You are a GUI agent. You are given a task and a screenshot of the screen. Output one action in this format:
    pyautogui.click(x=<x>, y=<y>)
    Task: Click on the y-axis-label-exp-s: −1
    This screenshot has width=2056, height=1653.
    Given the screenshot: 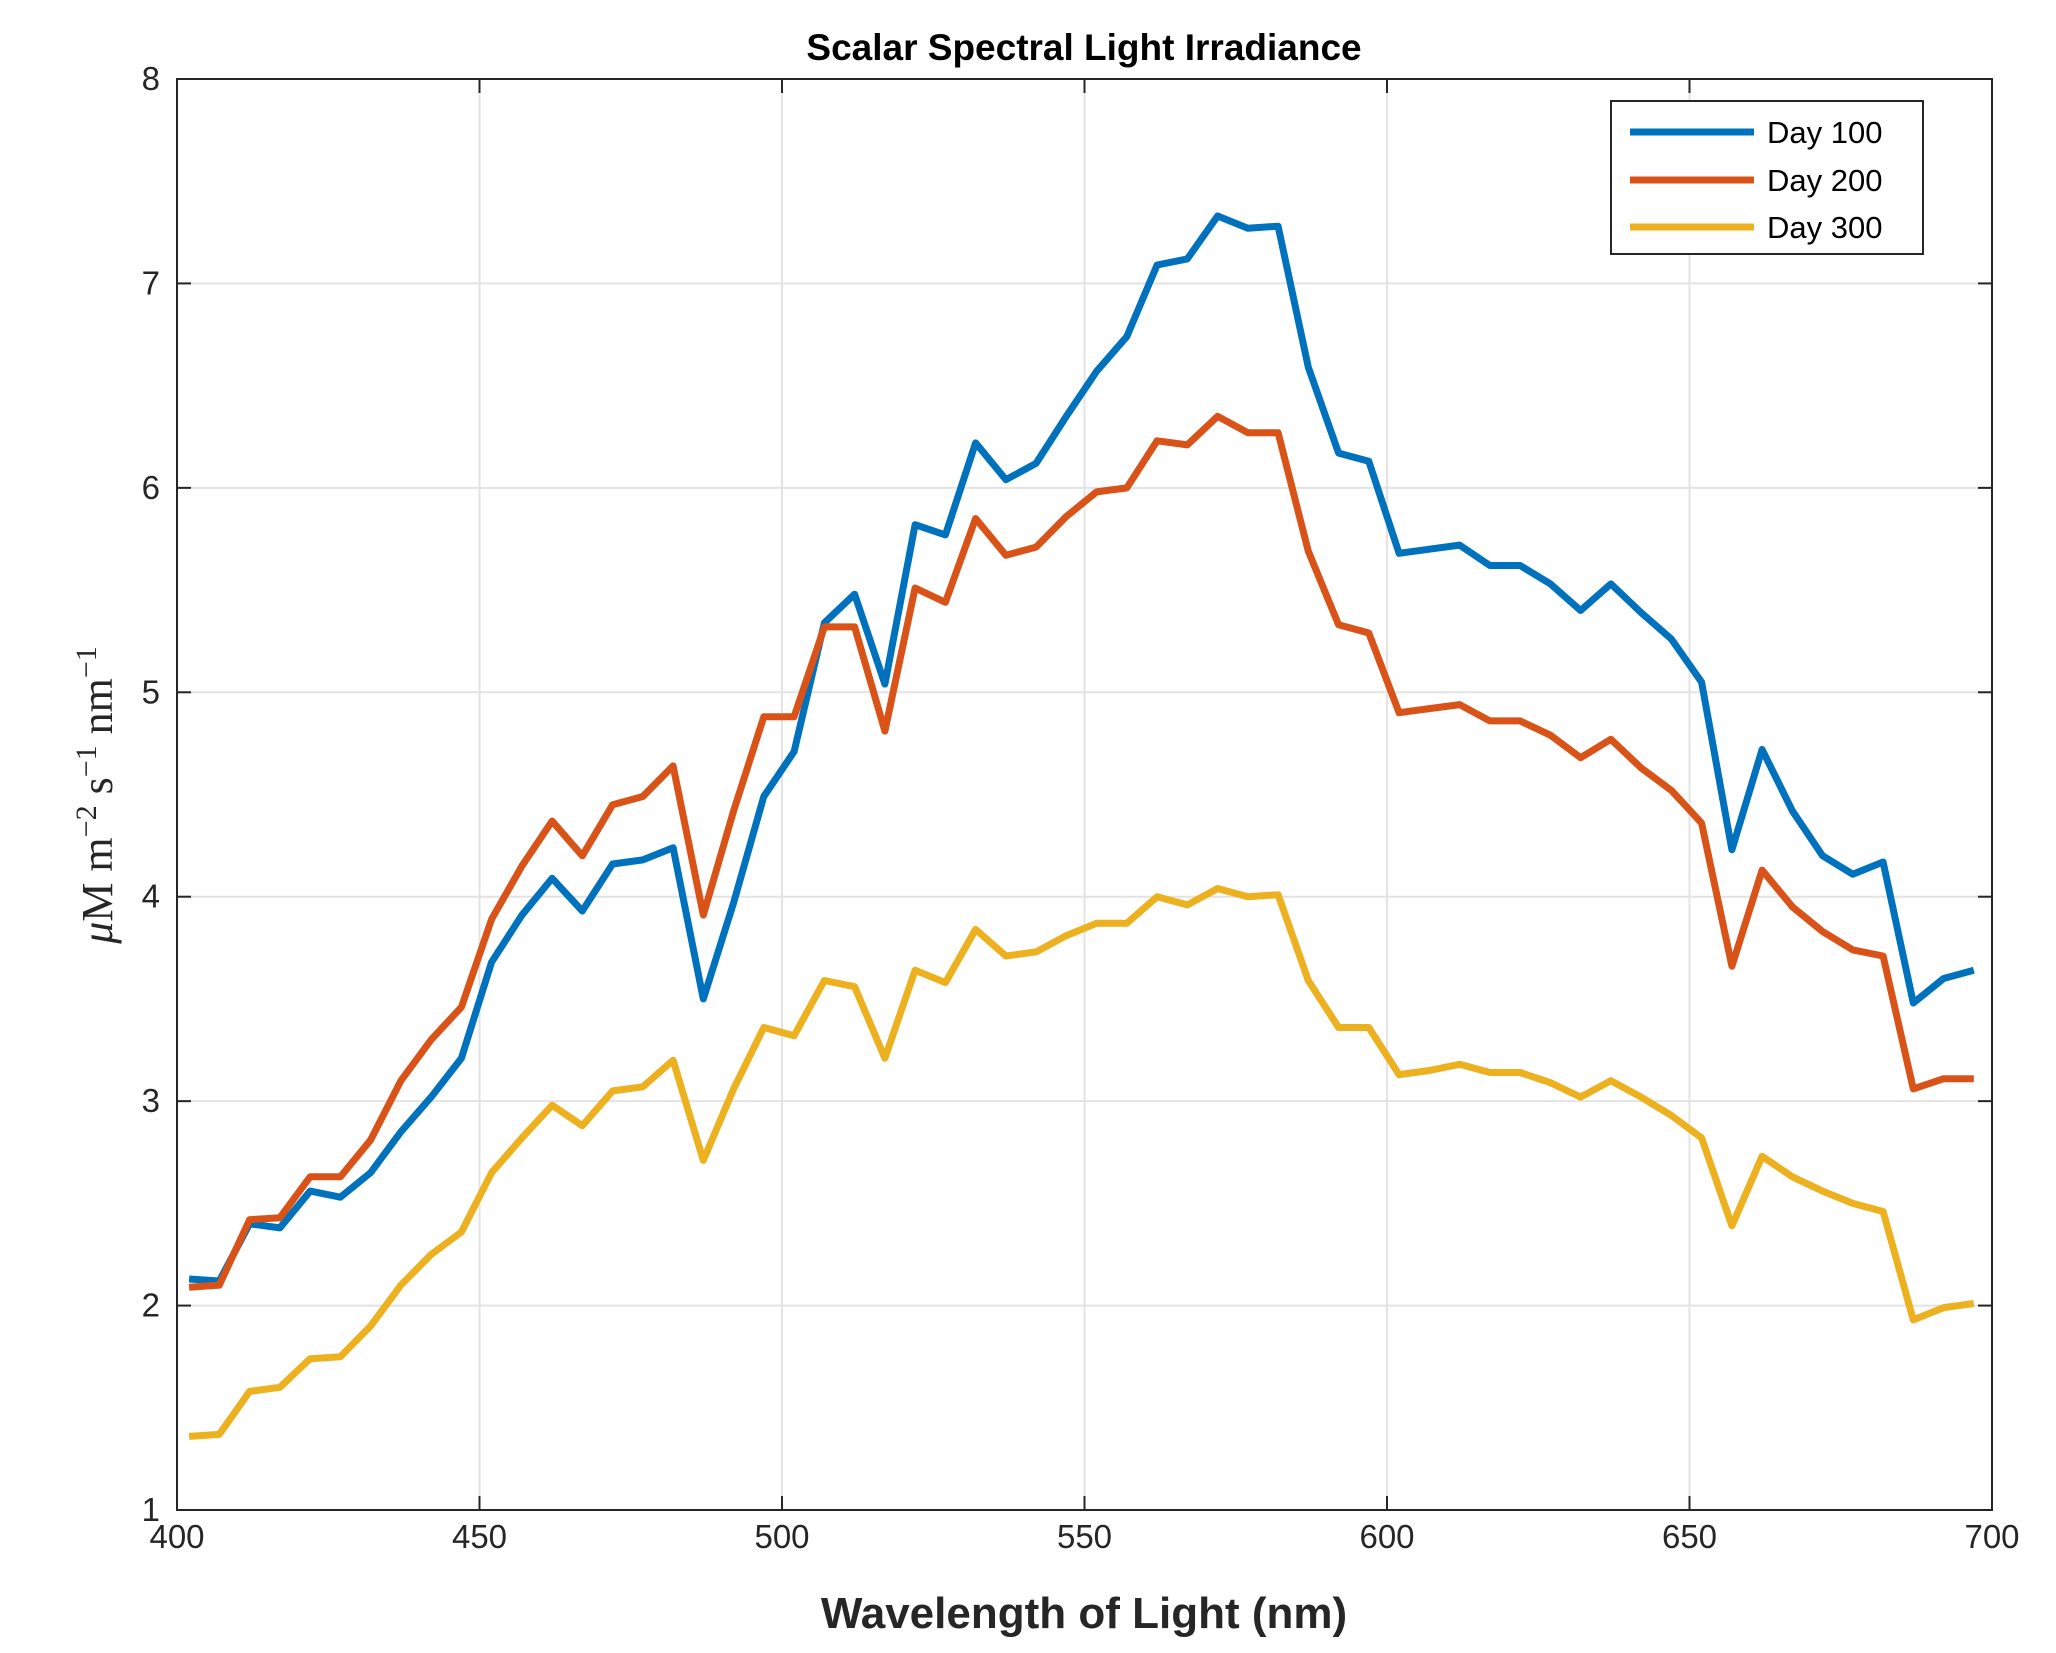 What is the action you would take?
    pyautogui.click(x=86, y=761)
    